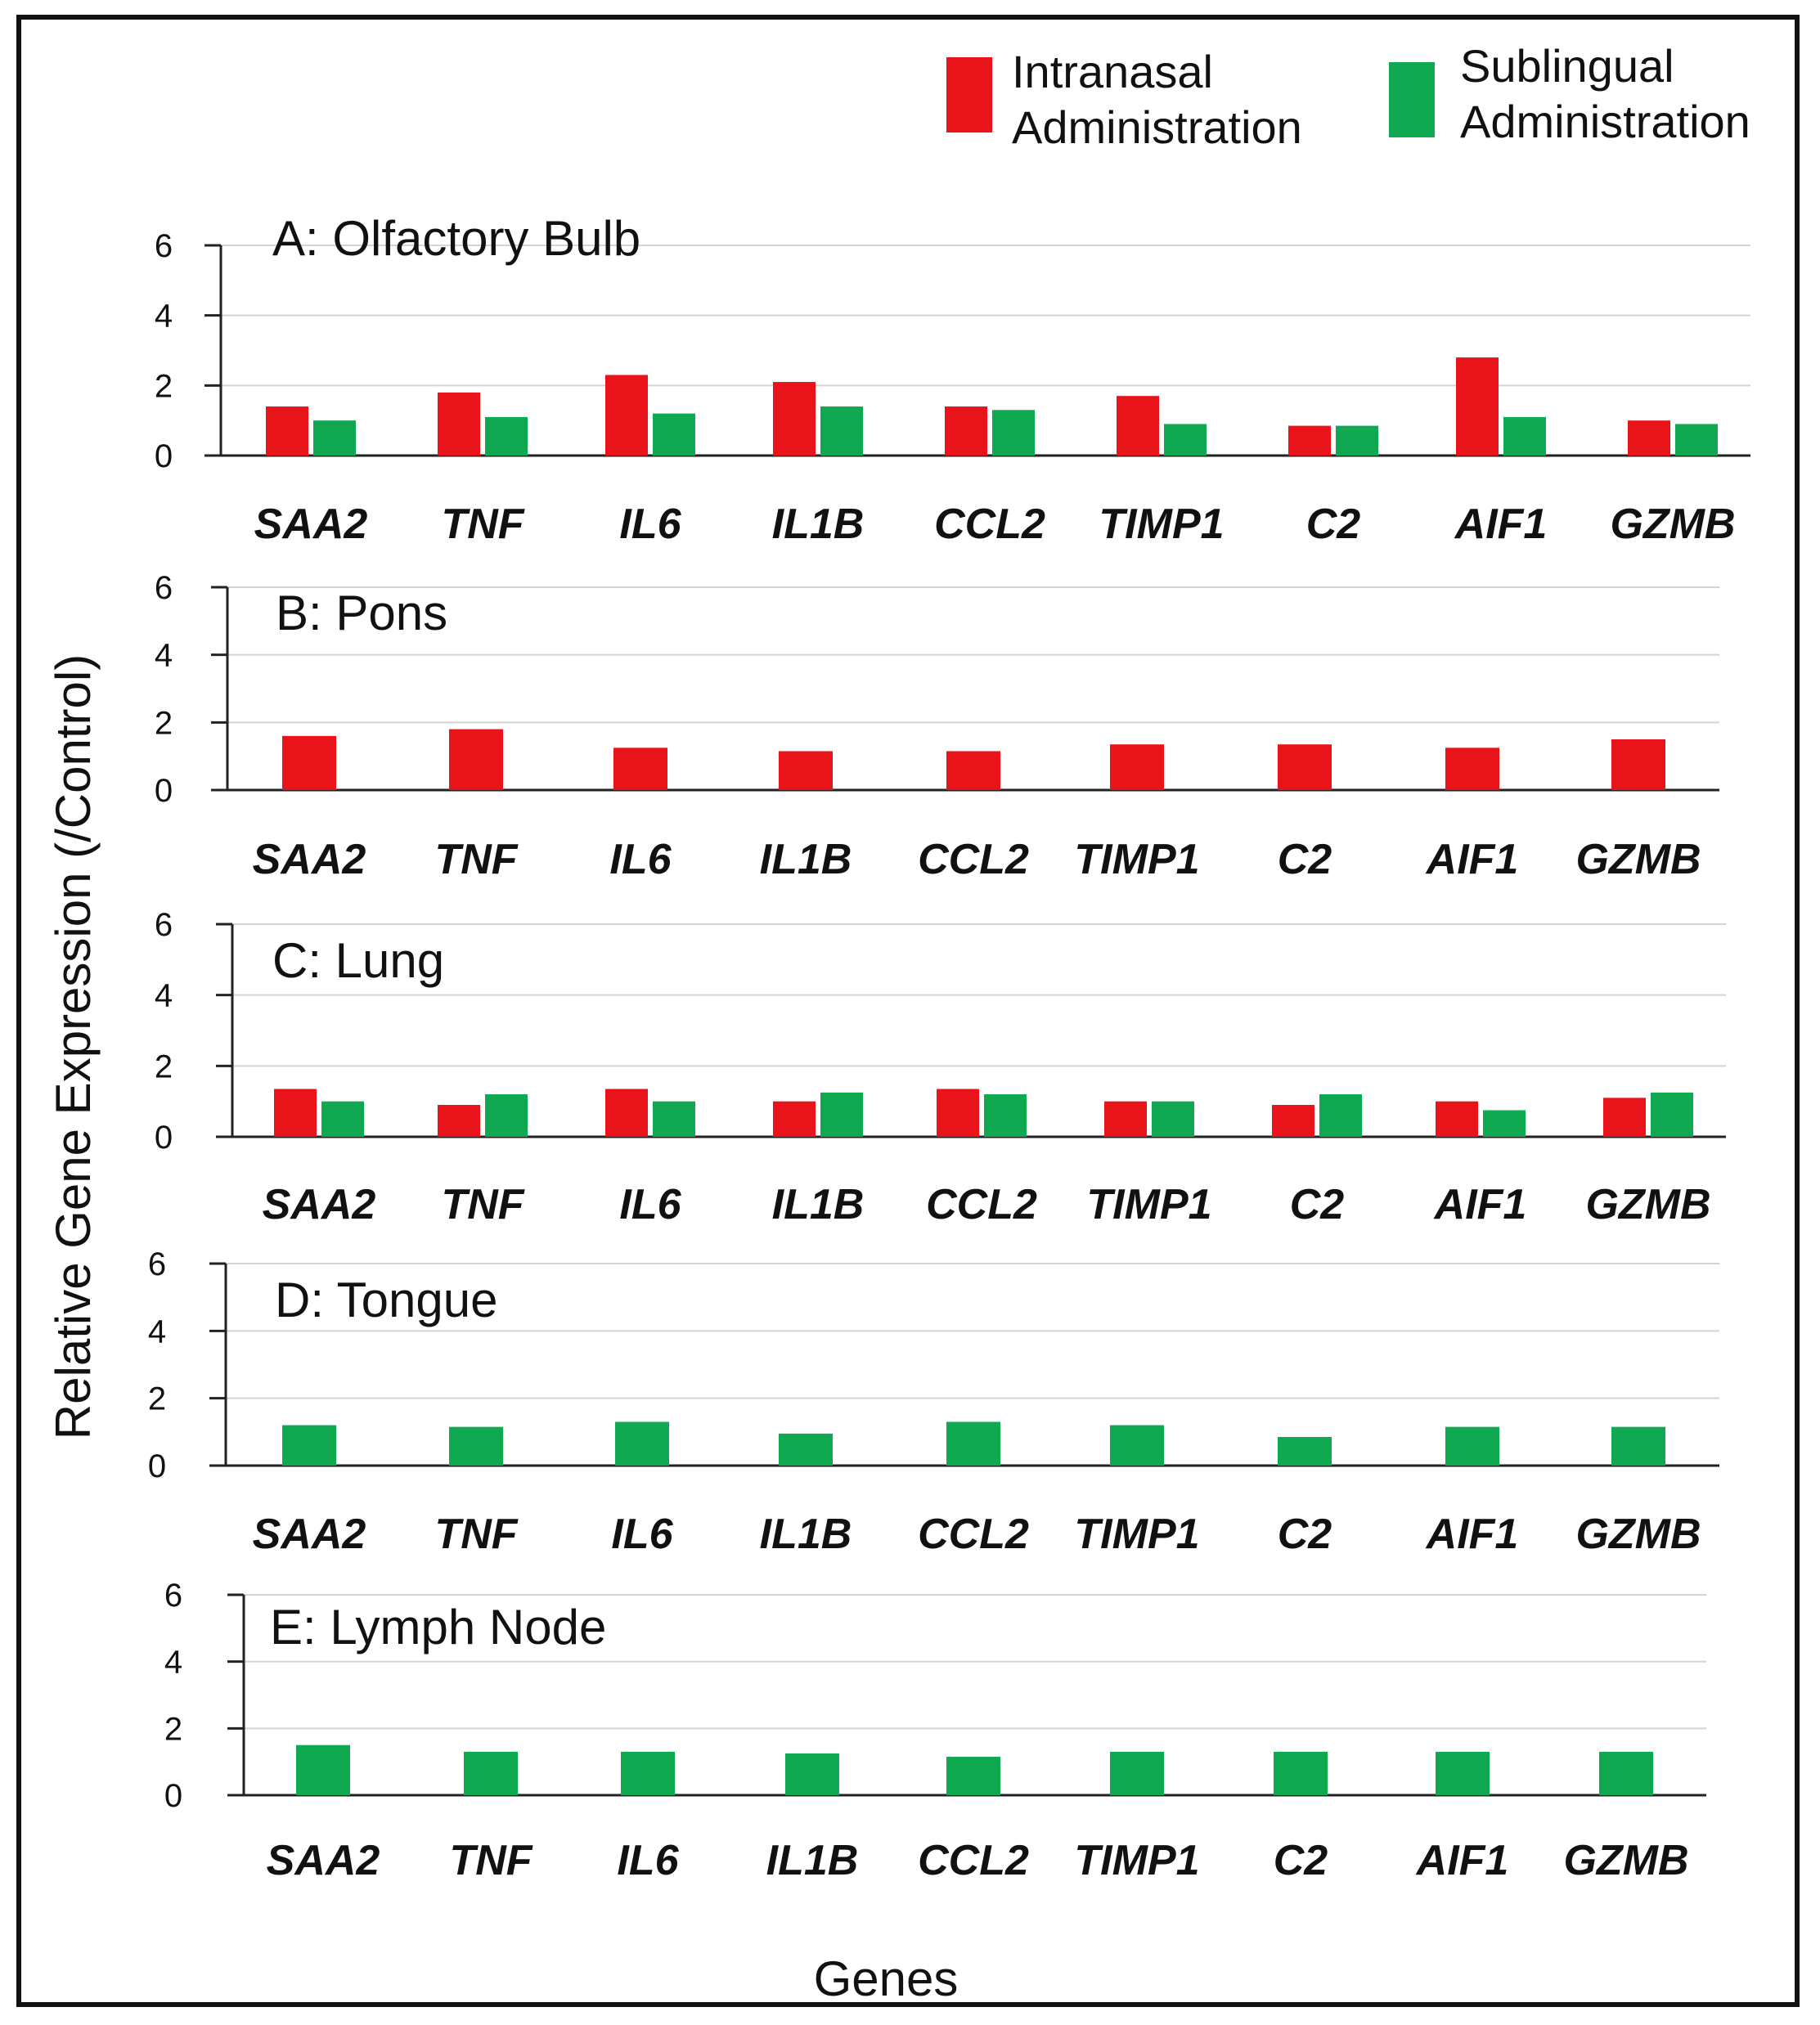  I want to click on x-axis-title: Genes, so click(887, 1978).